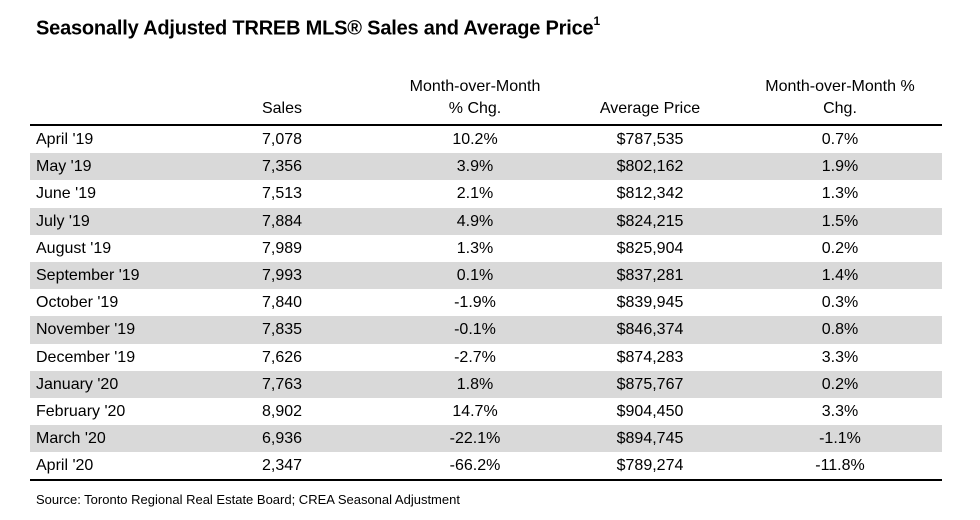 Image resolution: width=980 pixels, height=520 pixels. What do you see at coordinates (840, 330) in the screenshot?
I see `cell-price-mom: 0.8%` at bounding box center [840, 330].